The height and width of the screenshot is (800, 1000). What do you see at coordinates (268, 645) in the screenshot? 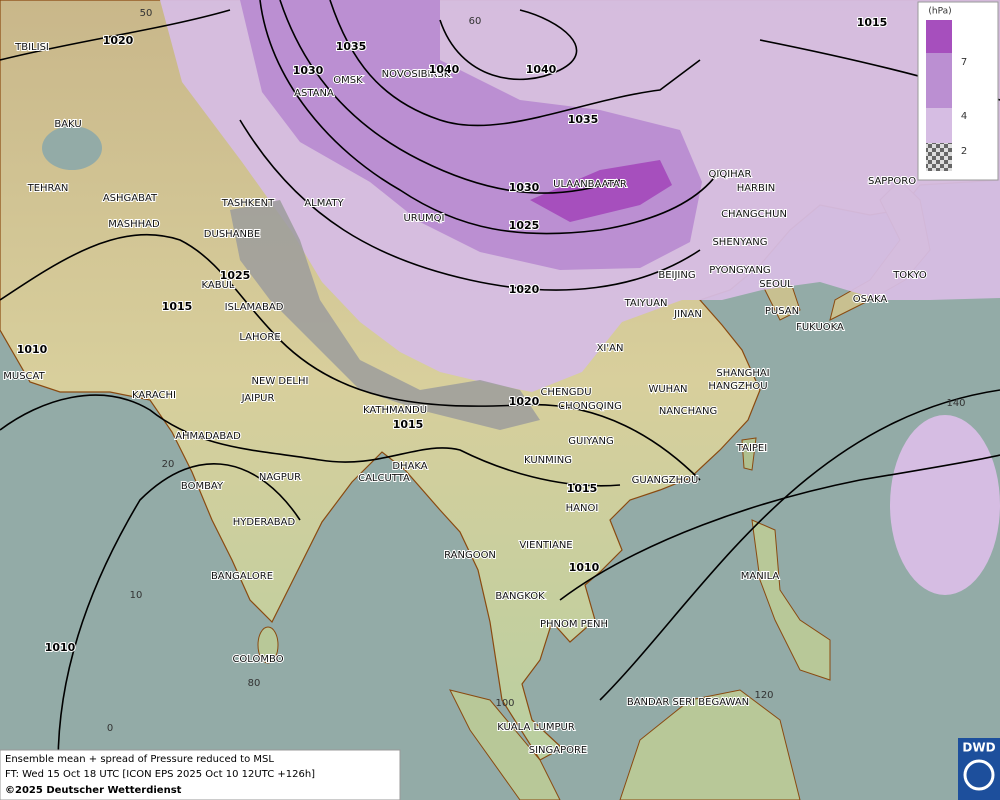
I see `sri-lanka` at bounding box center [268, 645].